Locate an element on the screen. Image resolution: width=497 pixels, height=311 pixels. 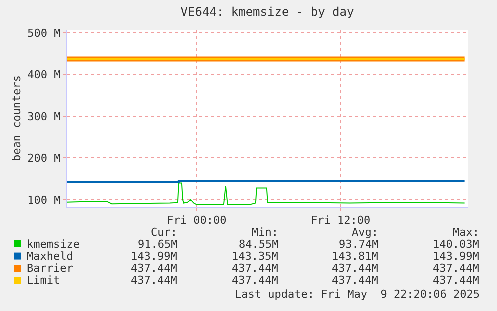
chart-title: VE644: kmemsize - by day is located at coordinates (267, 12).